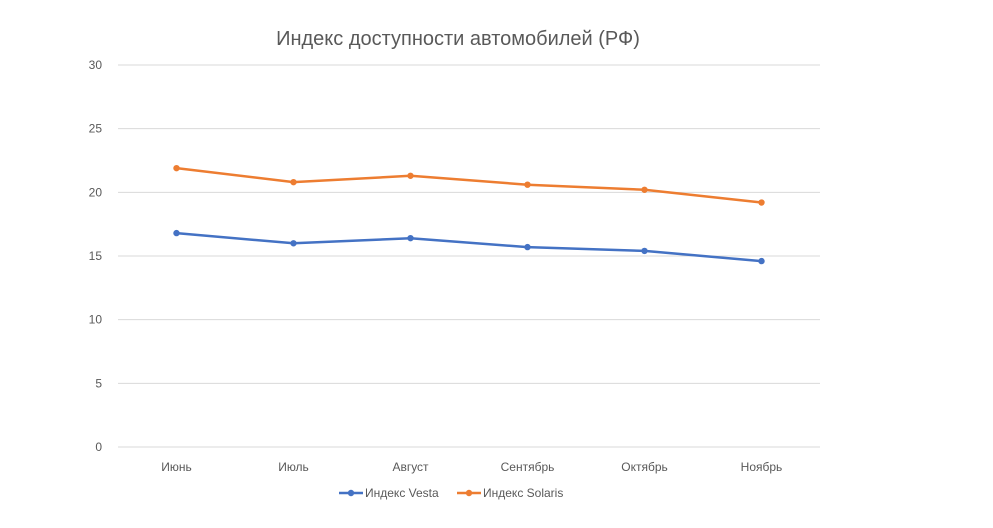 This screenshot has height=528, width=993. I want to click on legend-label: Индекс Vesta, so click(402, 493).